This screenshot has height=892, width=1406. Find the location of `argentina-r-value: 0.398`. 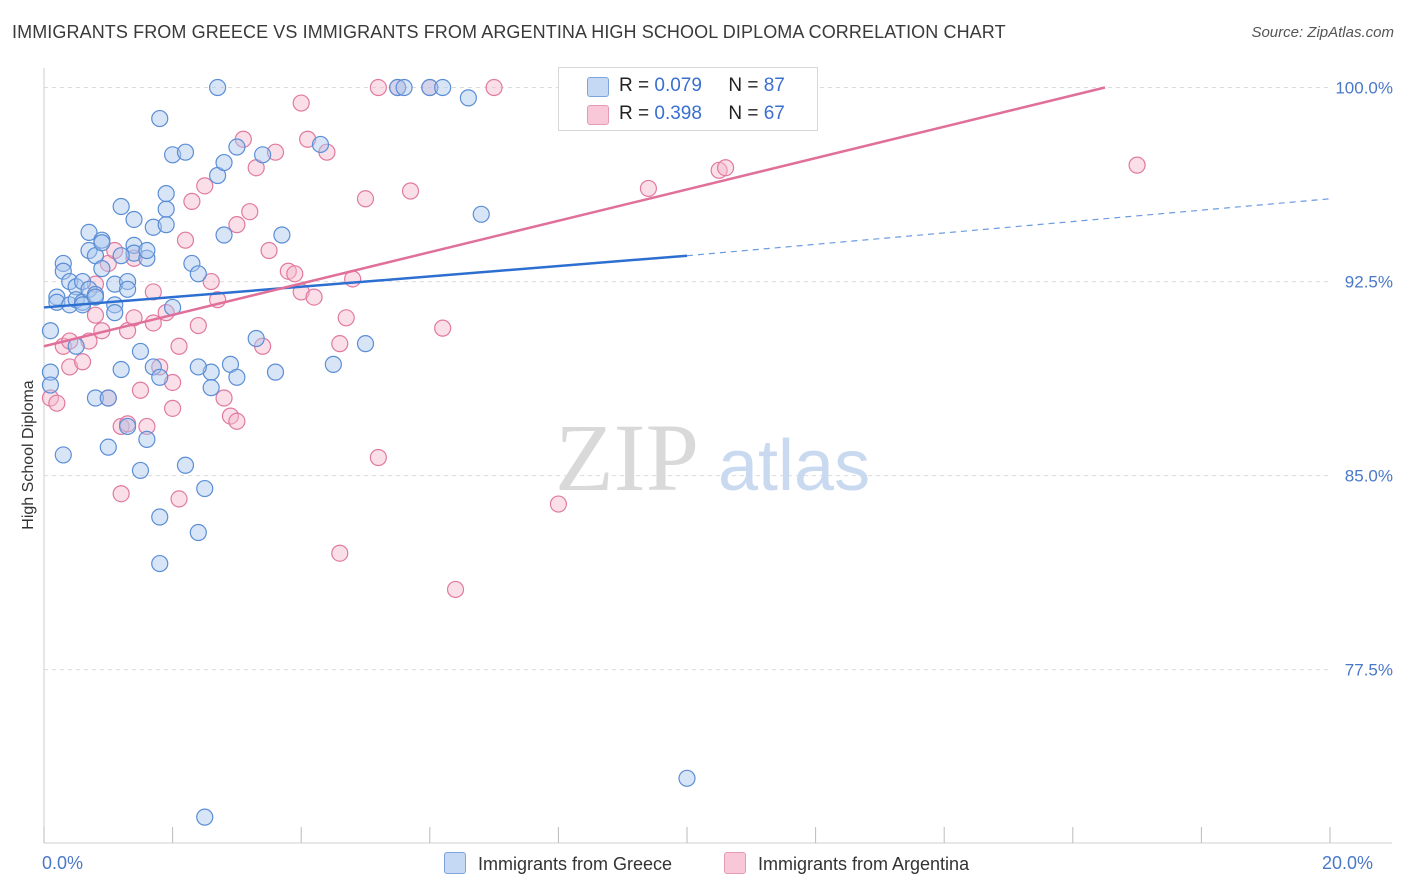

argentina-r-value: 0.398 is located at coordinates (678, 113).